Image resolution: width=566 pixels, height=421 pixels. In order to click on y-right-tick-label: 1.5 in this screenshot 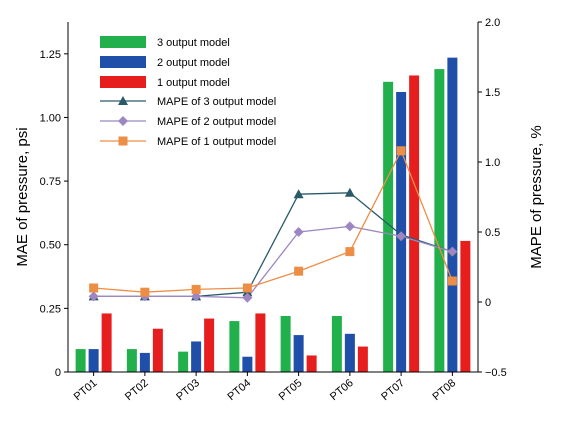, I will do `click(492, 93)`.